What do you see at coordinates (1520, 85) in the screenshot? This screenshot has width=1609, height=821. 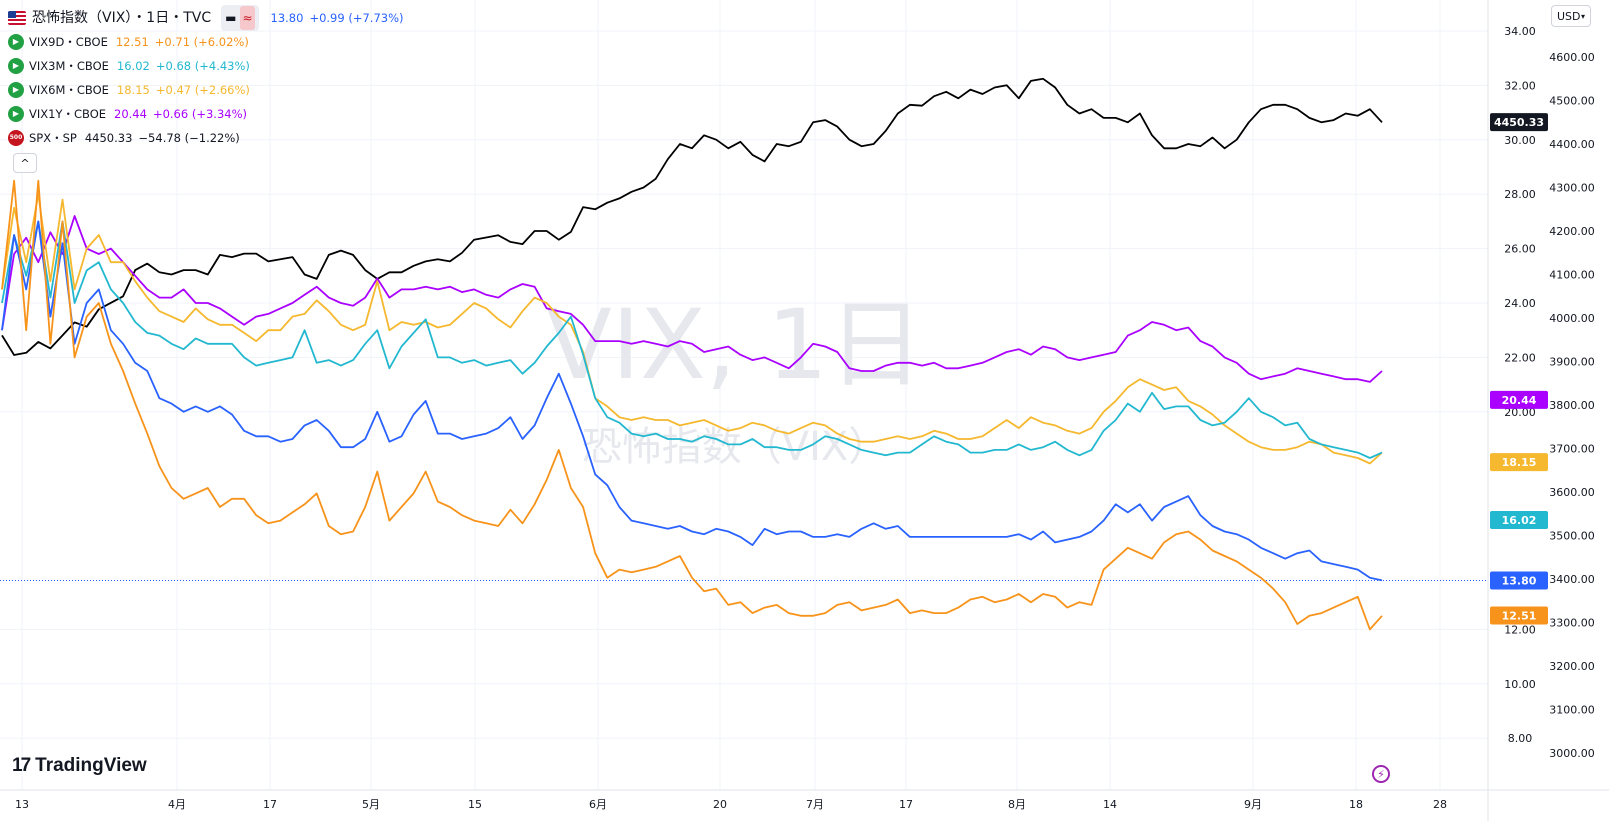 I see `y-left-tick-label: 32.00` at bounding box center [1520, 85].